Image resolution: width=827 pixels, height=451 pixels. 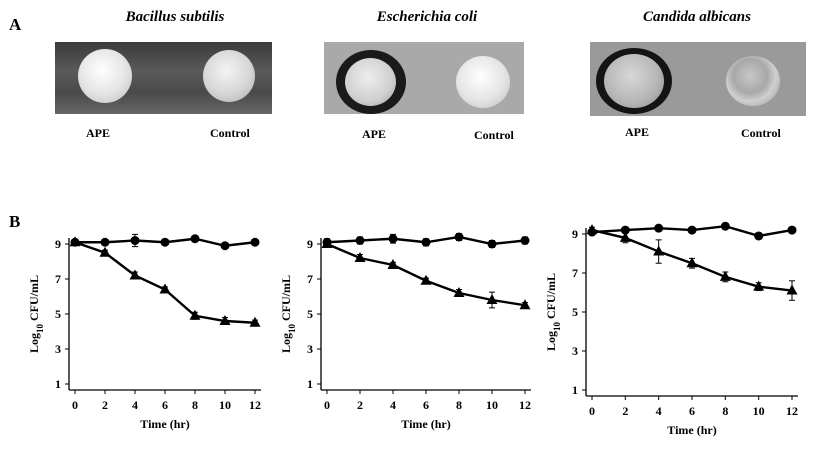 I want to click on species-title-2: Escherichia coli, so click(x=427, y=17).